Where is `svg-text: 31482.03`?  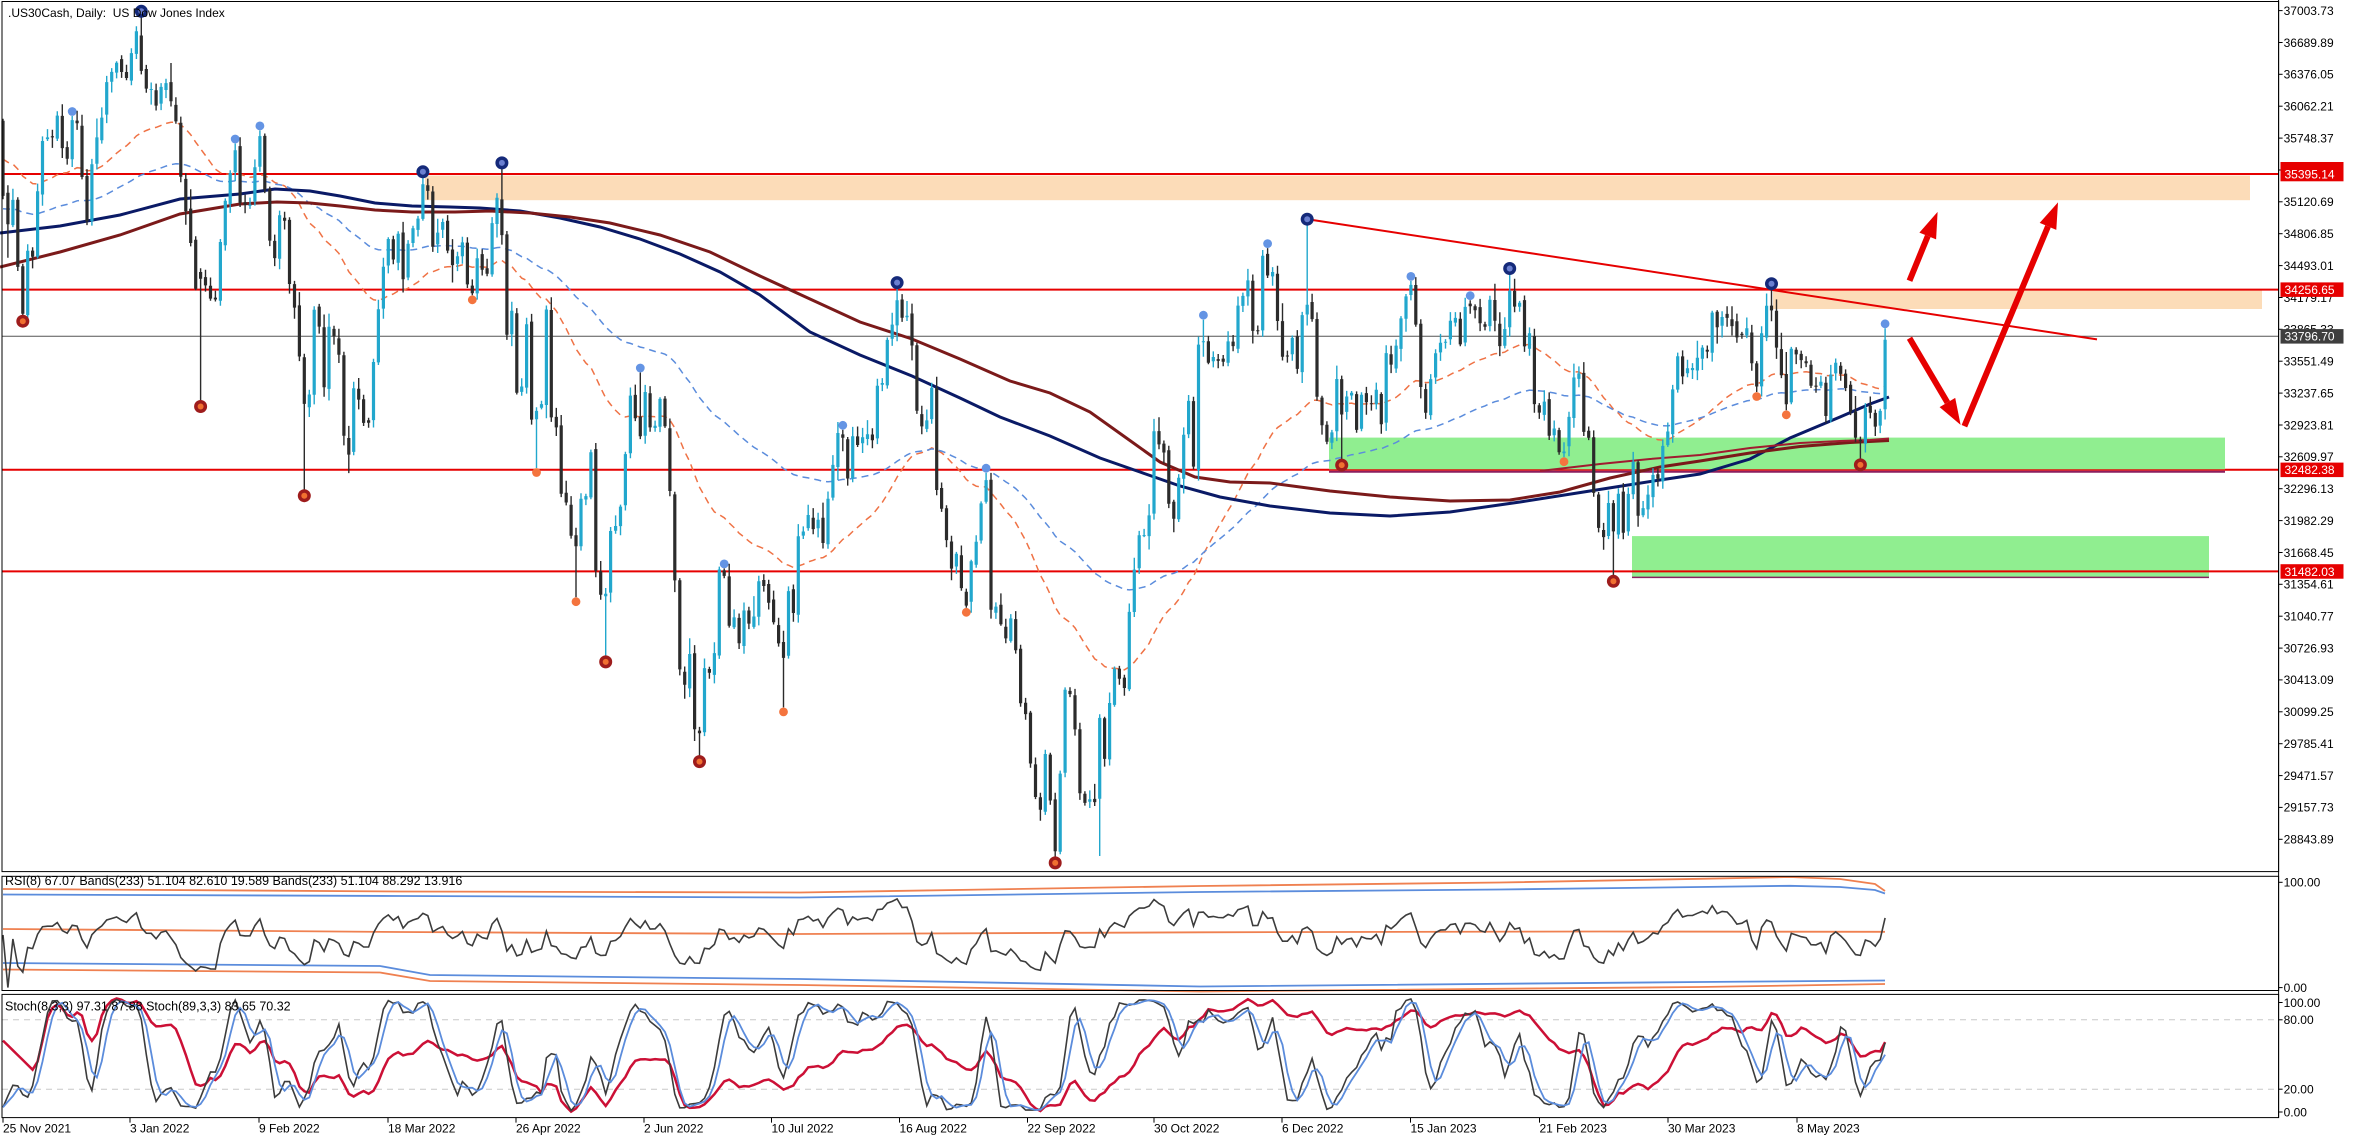
svg-text: 31482.03 is located at coordinates (2310, 572).